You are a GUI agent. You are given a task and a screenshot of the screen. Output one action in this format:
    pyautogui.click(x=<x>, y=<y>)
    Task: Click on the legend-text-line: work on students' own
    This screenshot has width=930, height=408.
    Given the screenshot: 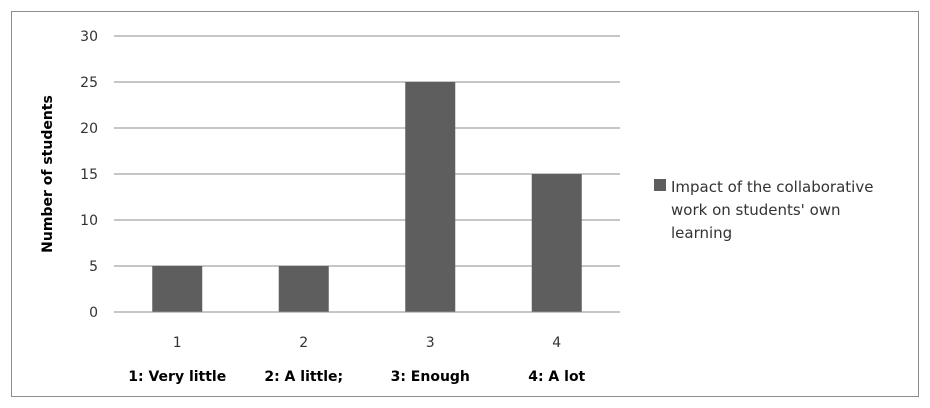 What is the action you would take?
    pyautogui.click(x=756, y=210)
    